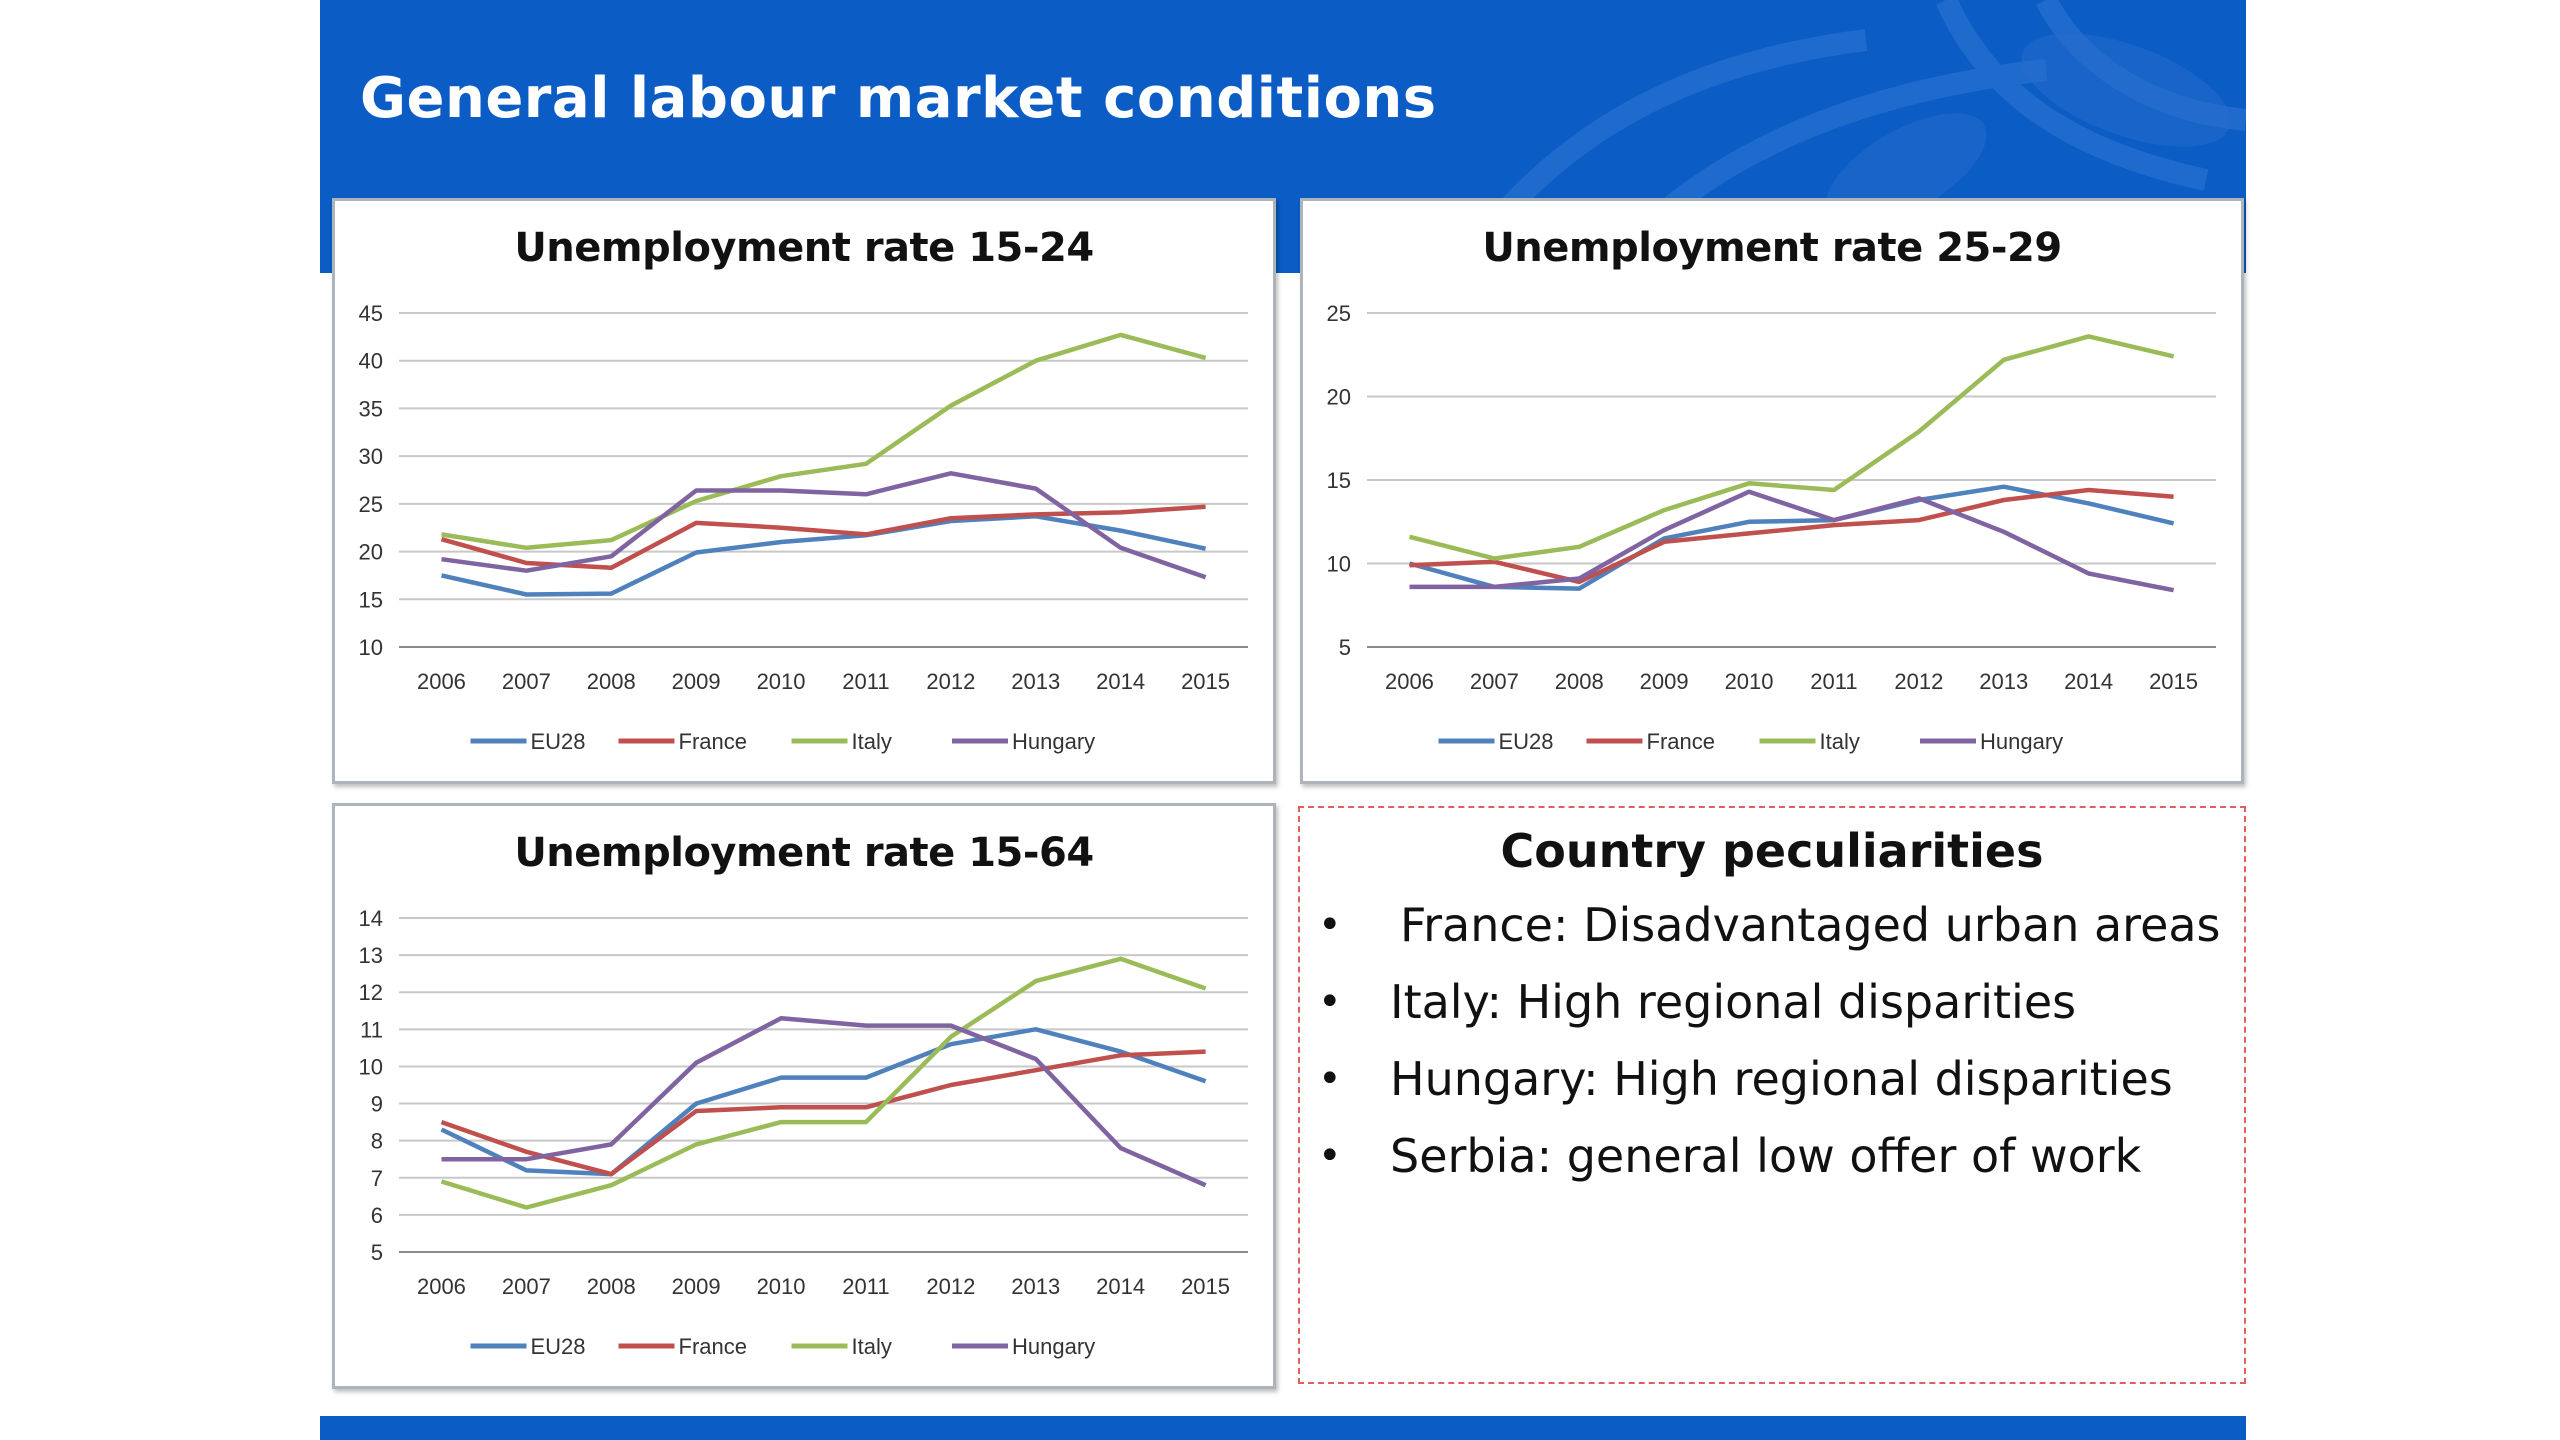  I want to click on y-tick-label: 13, so click(371, 955).